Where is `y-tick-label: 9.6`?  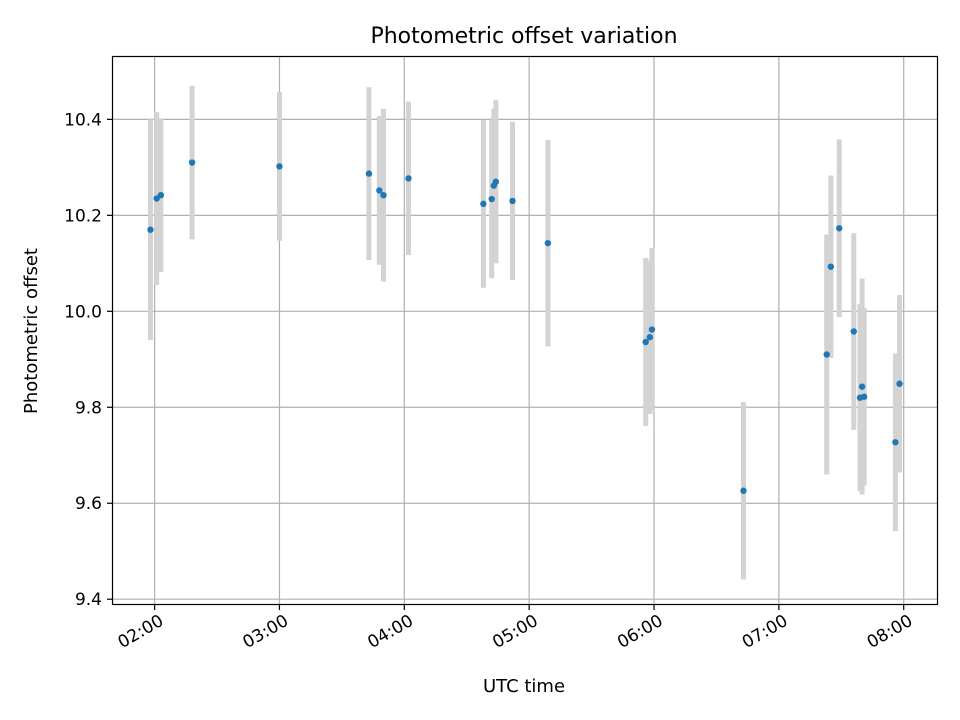
y-tick-label: 9.6 is located at coordinates (88, 504).